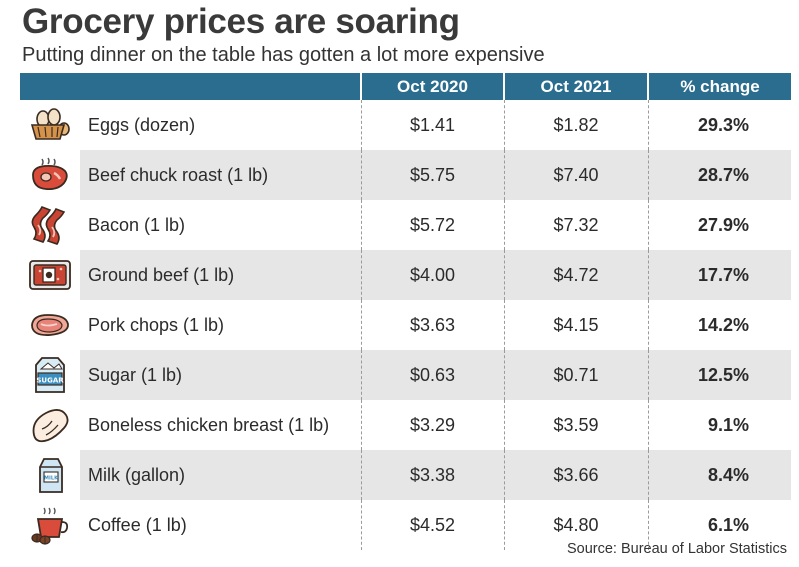 This screenshot has width=799, height=567. What do you see at coordinates (676, 549) in the screenshot?
I see `source-note: Source: Bureau of Labor Statistics` at bounding box center [676, 549].